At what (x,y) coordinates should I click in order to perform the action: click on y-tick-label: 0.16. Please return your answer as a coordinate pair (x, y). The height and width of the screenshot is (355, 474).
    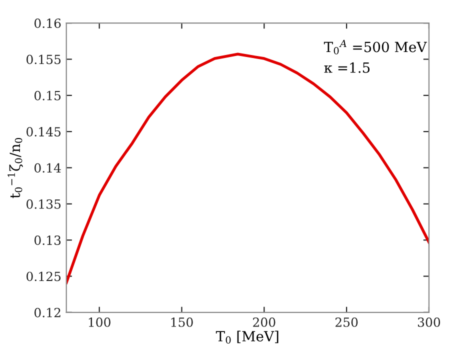
    Looking at the image, I should click on (47, 23).